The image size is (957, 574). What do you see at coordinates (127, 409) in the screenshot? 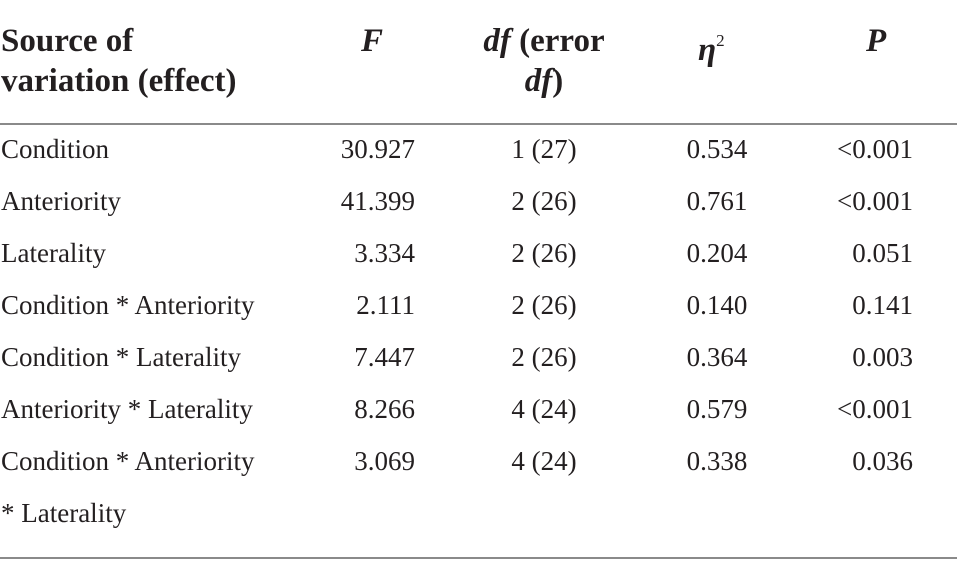
I see `cell-source: Anteriority * Laterality` at bounding box center [127, 409].